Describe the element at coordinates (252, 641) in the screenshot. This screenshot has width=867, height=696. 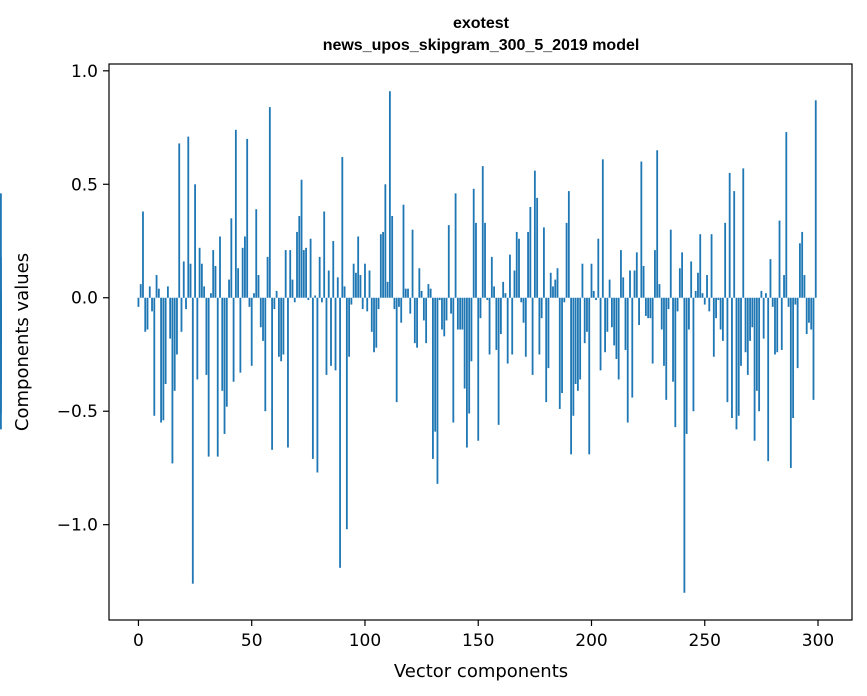
I see `x-tick-label: 50` at that location.